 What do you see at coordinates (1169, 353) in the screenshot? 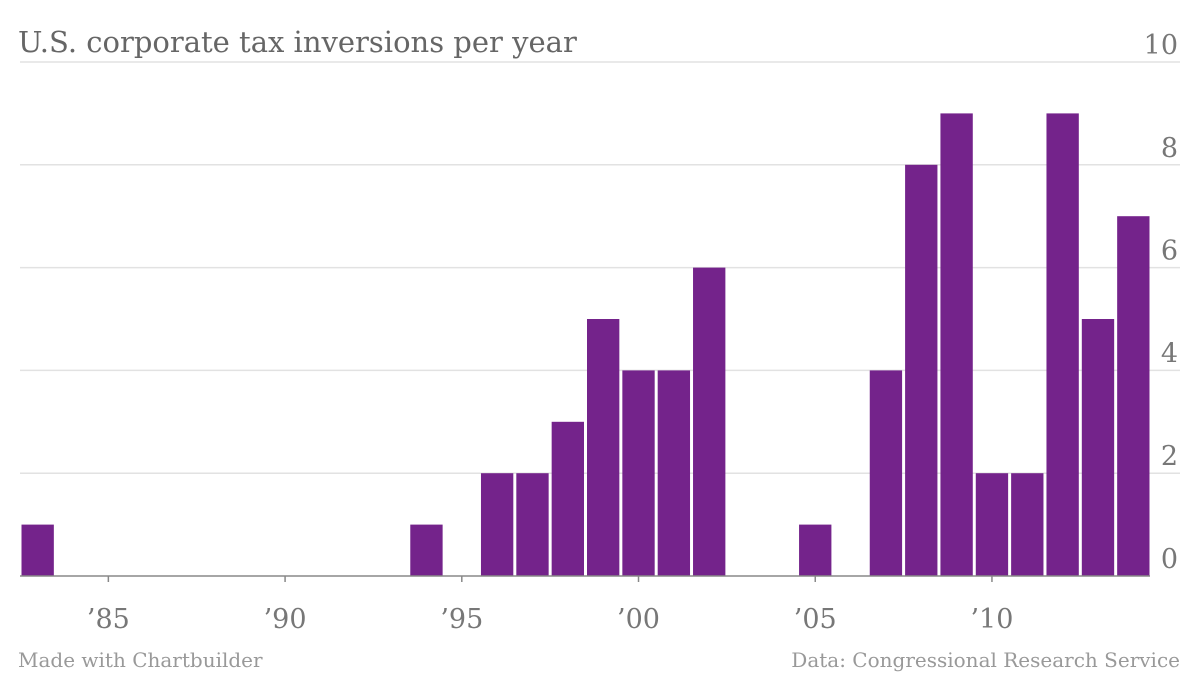
I see `y-tick-label: 4` at bounding box center [1169, 353].